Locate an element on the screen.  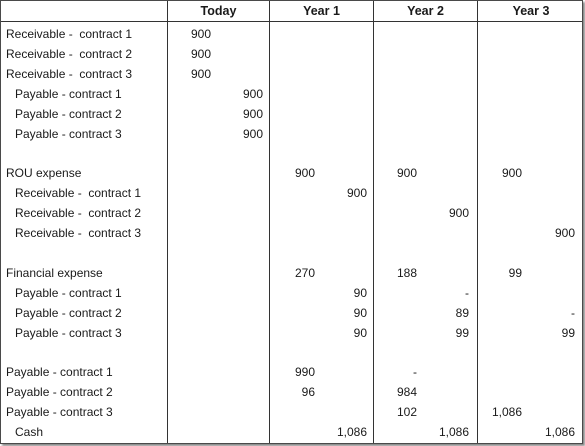
value-cell: 984 is located at coordinates (406, 392).